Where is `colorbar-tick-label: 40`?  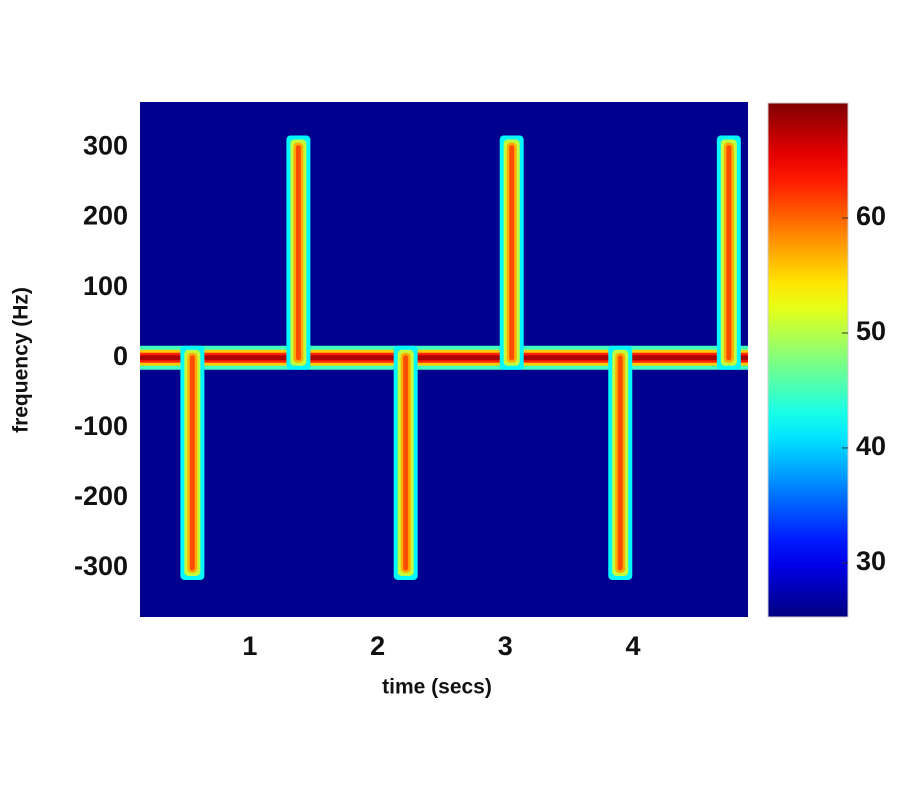
colorbar-tick-label: 40 is located at coordinates (871, 446).